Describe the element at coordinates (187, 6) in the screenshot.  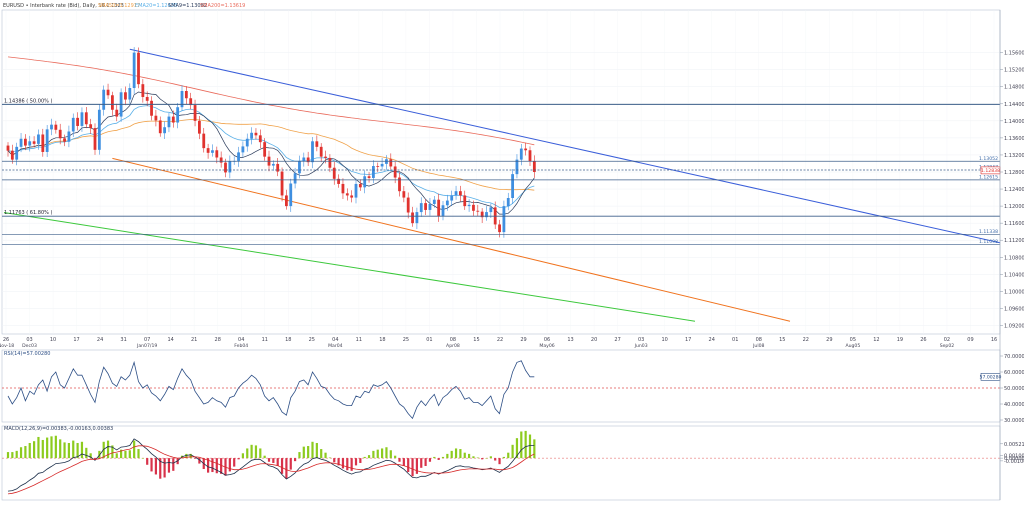
I see `header-sma9: SMA9=1.13082` at that location.